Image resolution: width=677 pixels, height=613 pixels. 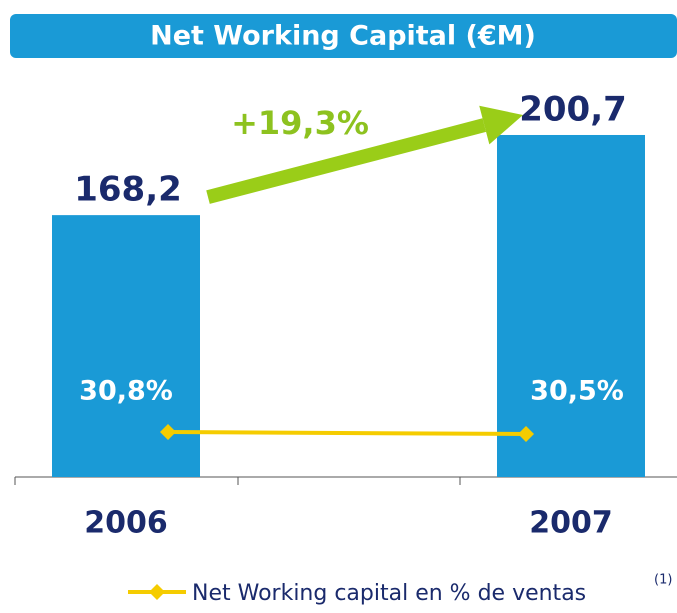 What do you see at coordinates (573, 109) in the screenshot?
I see `bar-value-label: 200,7` at bounding box center [573, 109].